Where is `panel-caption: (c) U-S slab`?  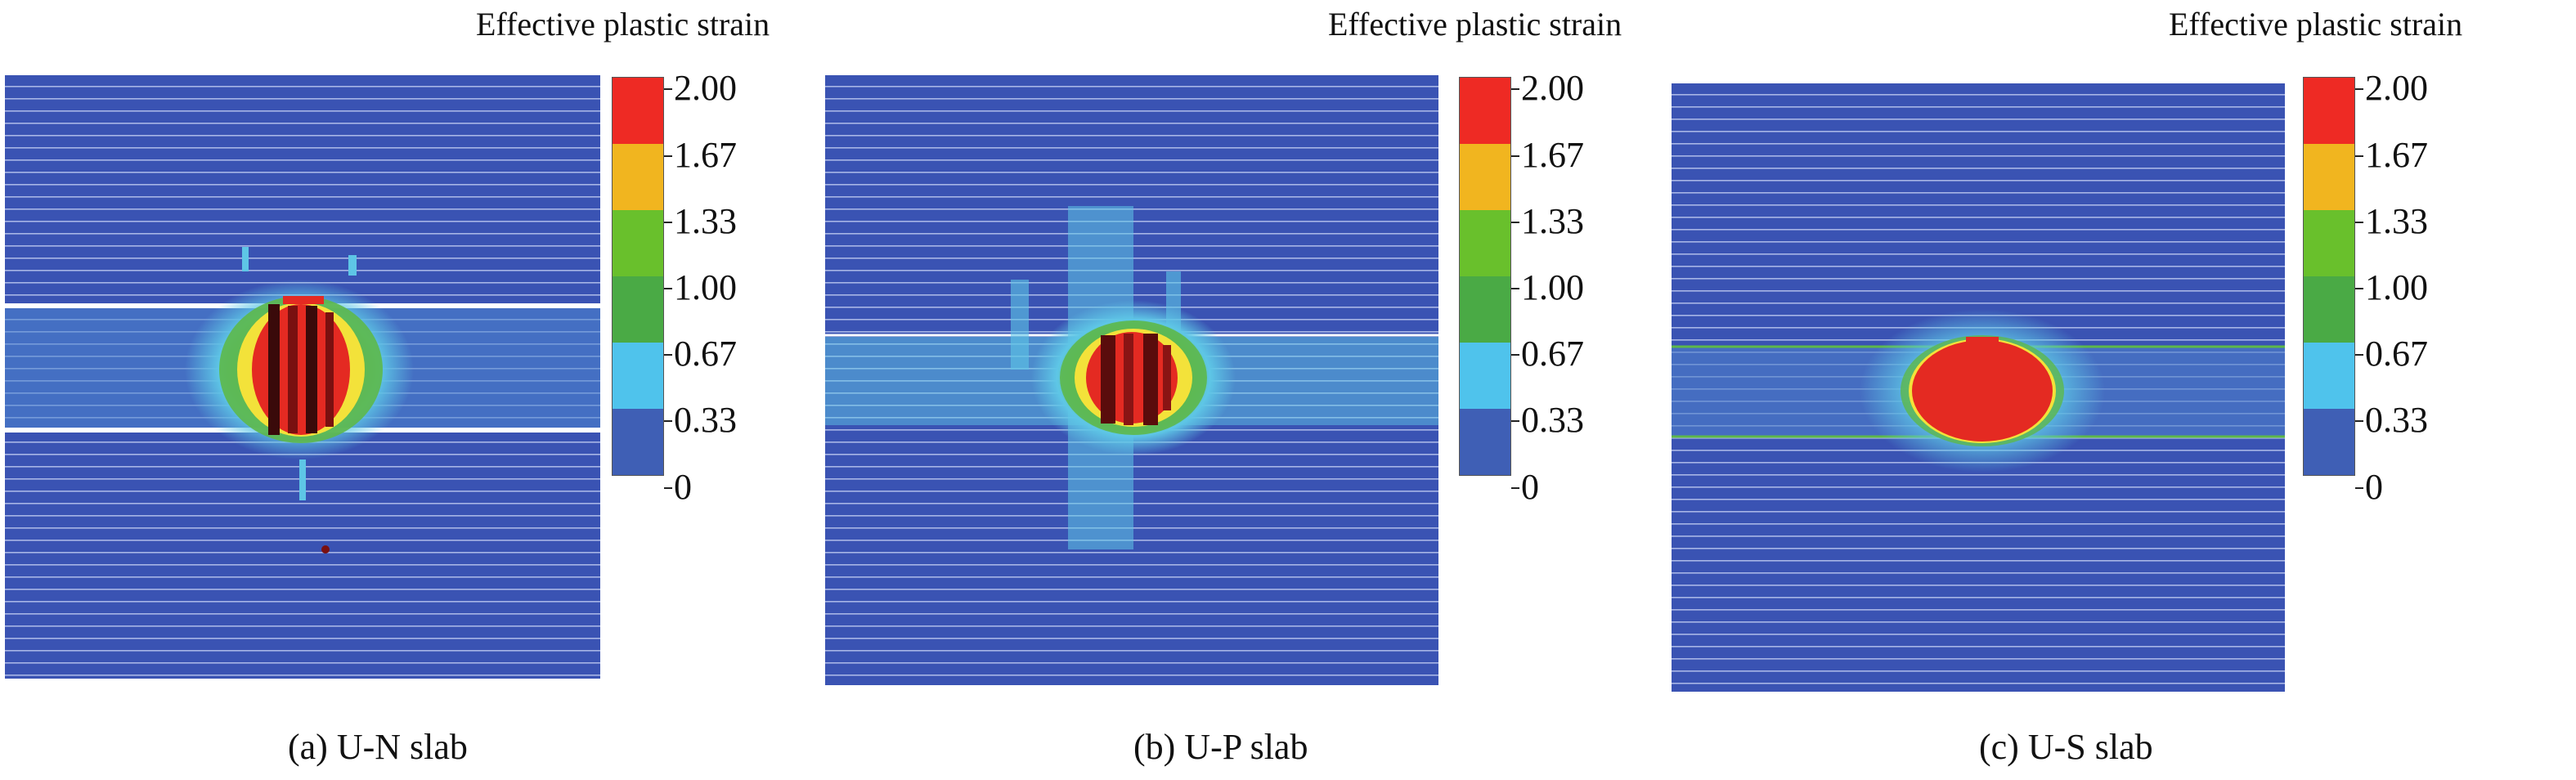 panel-caption: (c) U-S slab is located at coordinates (2066, 747).